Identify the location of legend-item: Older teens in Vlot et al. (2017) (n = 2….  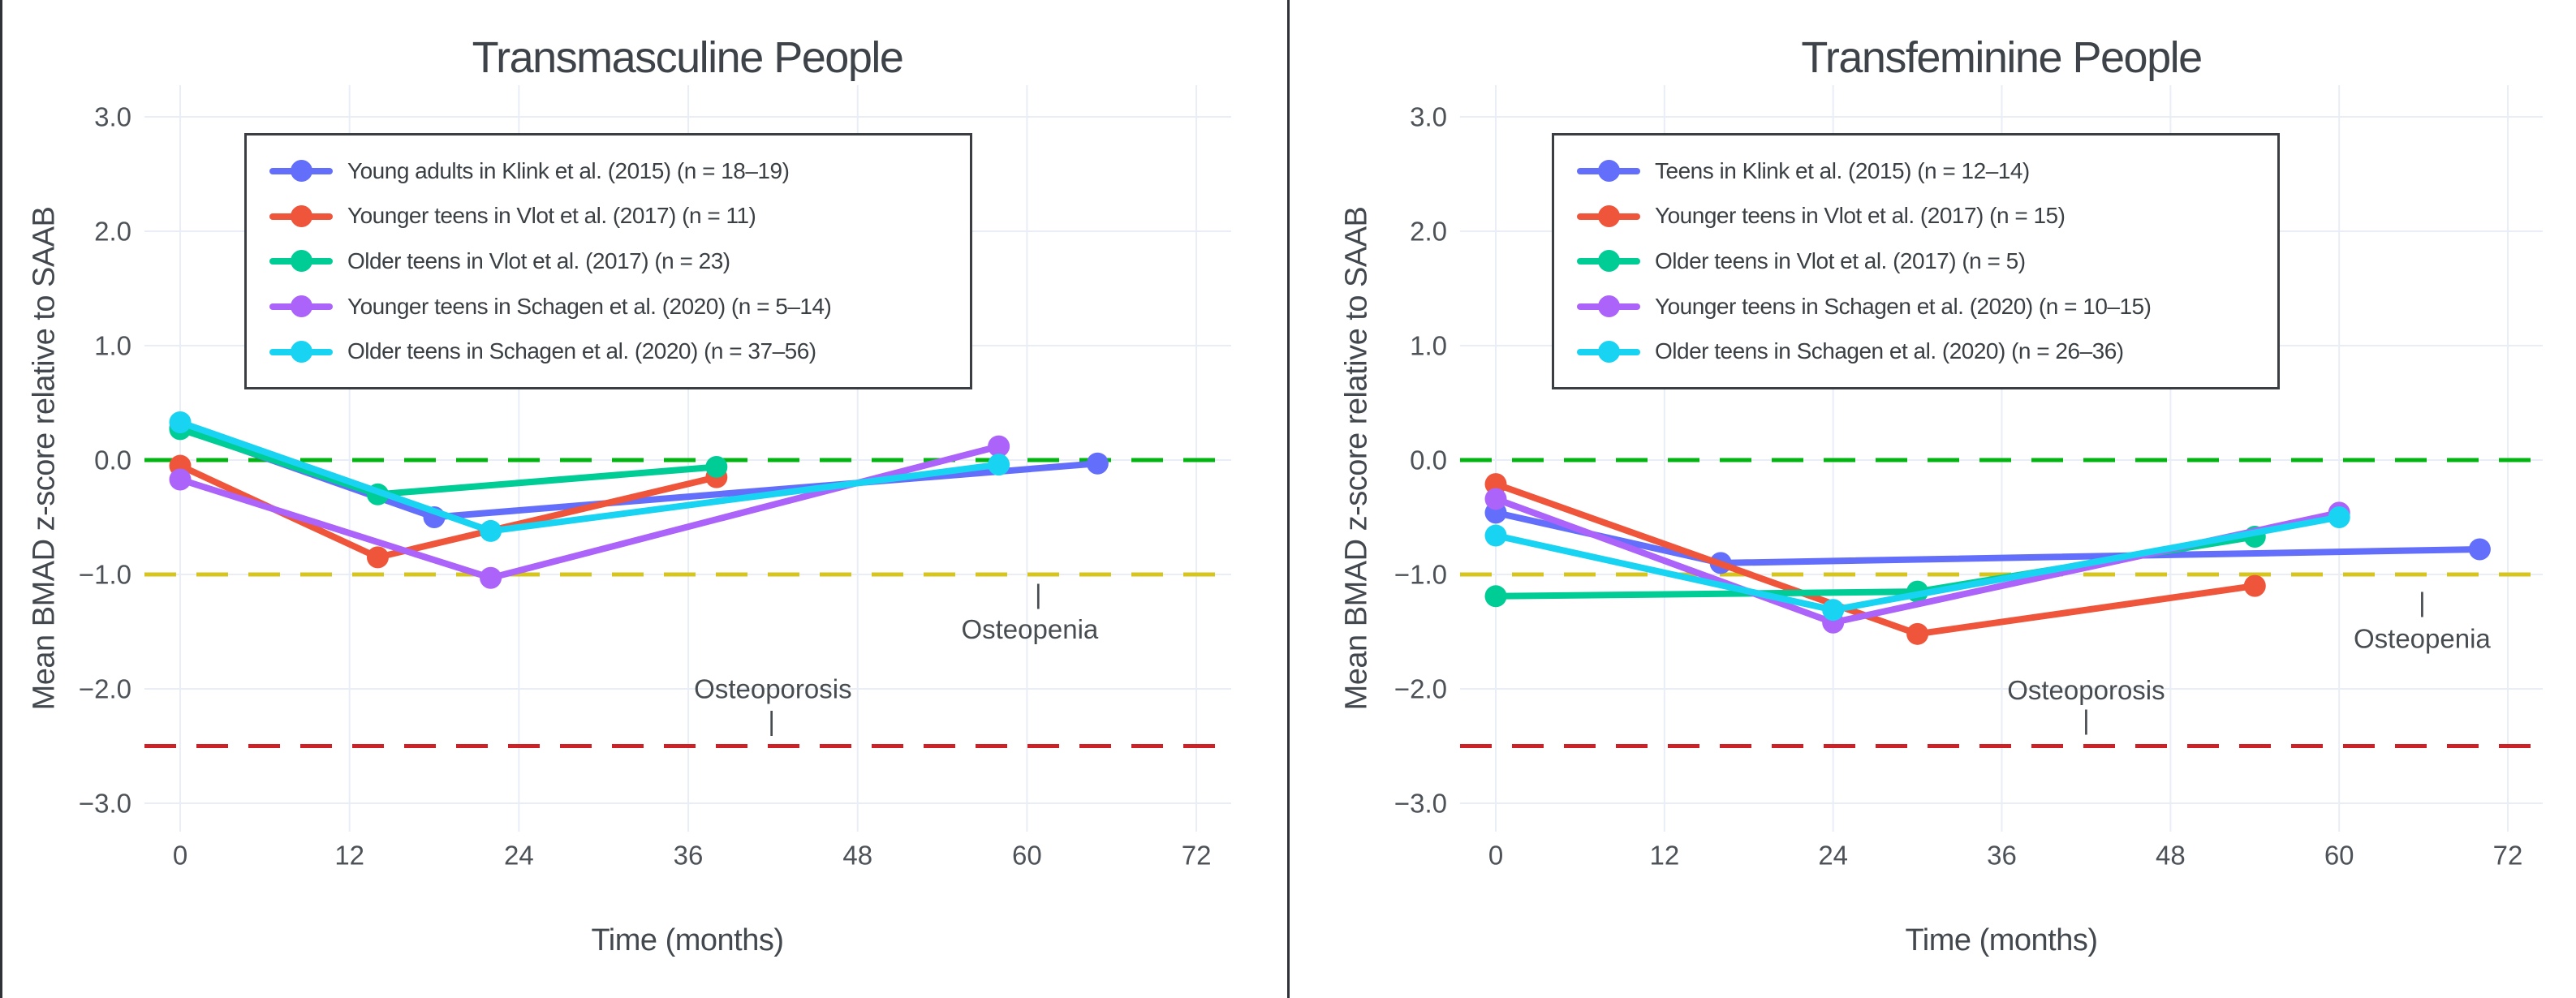
(615, 261).